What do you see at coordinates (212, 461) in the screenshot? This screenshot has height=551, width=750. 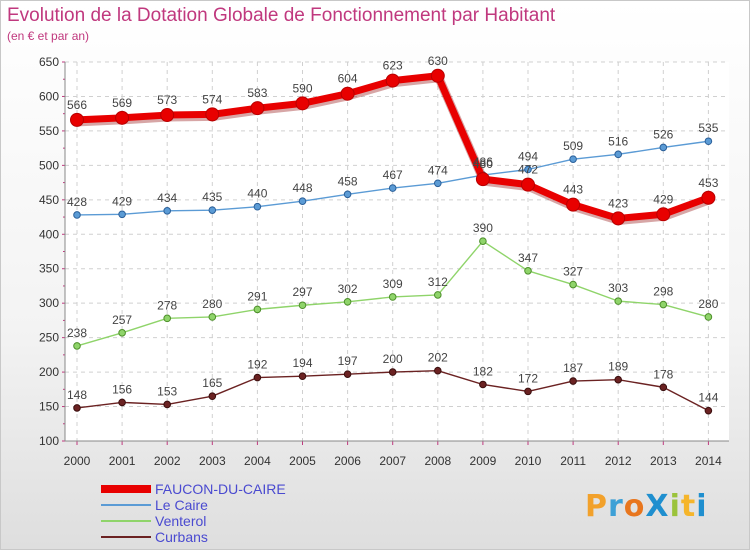 I see `x-tick-label: 2003` at bounding box center [212, 461].